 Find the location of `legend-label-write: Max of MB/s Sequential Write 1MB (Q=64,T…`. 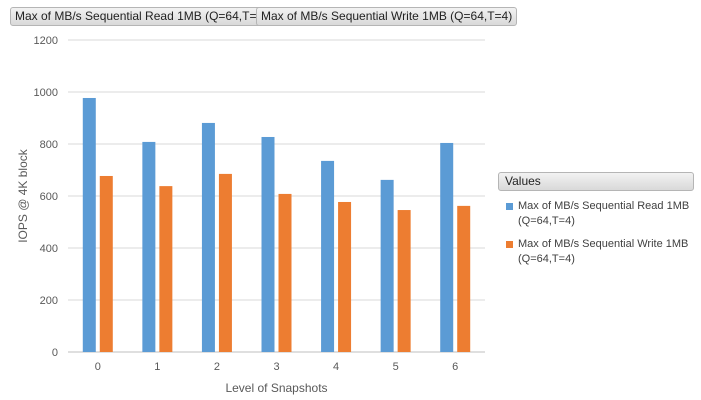

legend-label-write: Max of MB/s Sequential Write 1MB (Q=64,T… is located at coordinates (603, 251).